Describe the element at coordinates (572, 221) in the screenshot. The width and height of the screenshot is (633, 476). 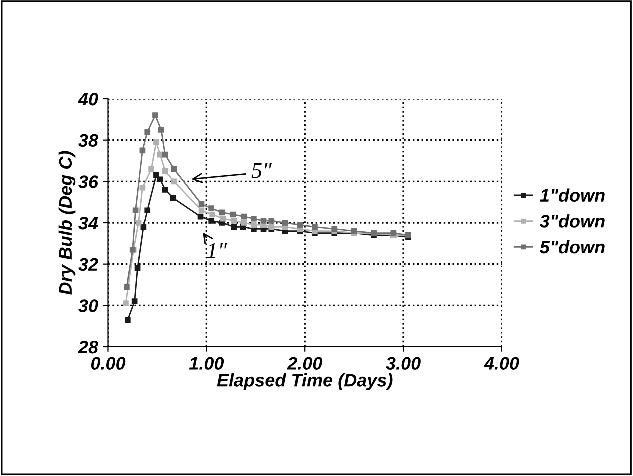
I see `legend-label: 3"down` at that location.